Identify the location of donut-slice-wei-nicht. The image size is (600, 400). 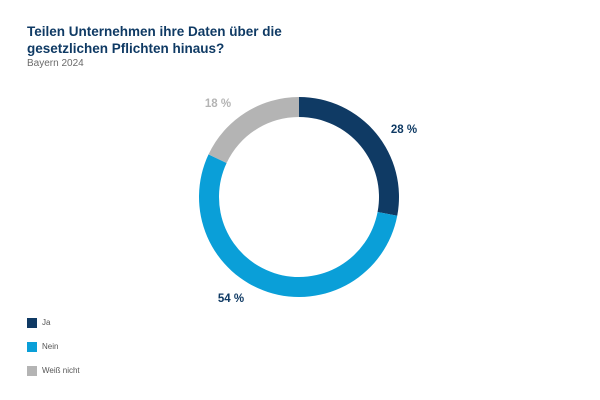
(253, 130).